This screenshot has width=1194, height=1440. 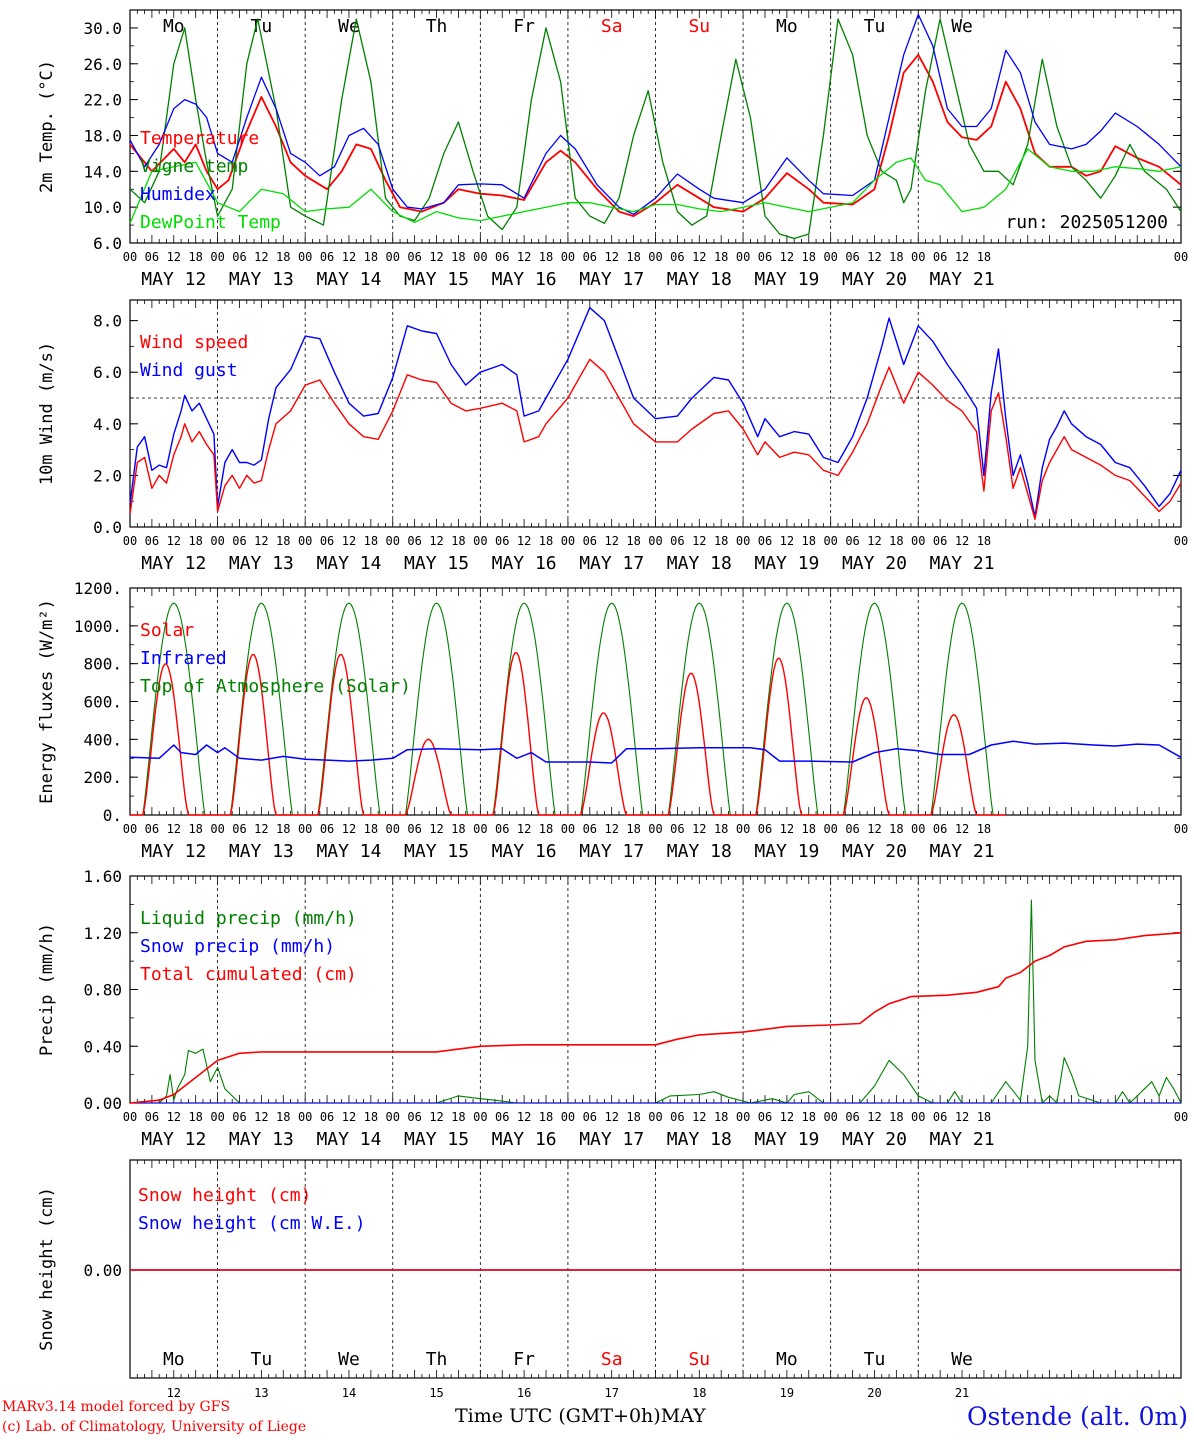 What do you see at coordinates (252, 1223) in the screenshot?
I see `legend-entry: Snow height (cm W.E.)` at bounding box center [252, 1223].